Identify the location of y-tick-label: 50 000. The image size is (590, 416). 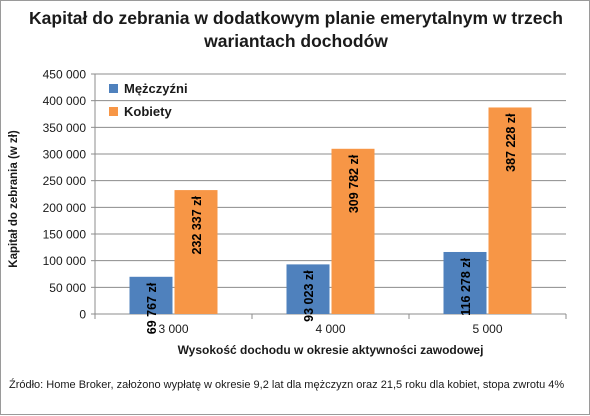
(67, 288).